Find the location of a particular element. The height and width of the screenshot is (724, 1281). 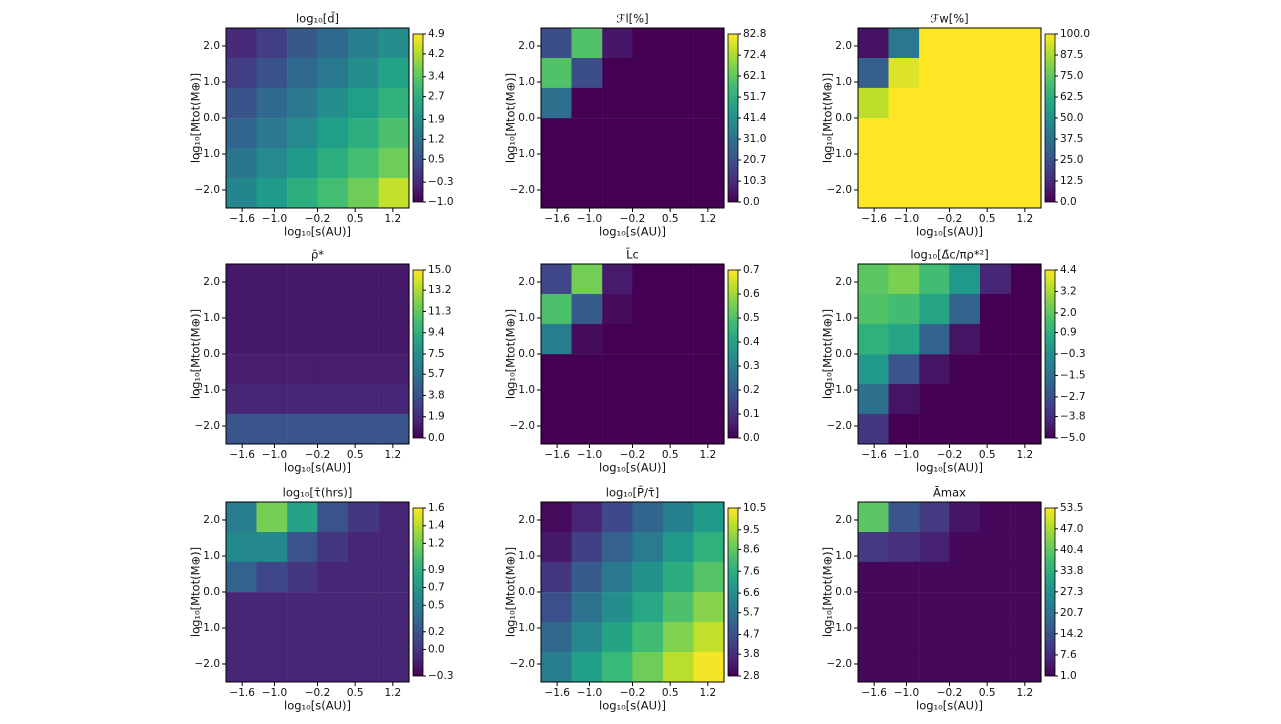

colorbar-tick-label: 5.7 is located at coordinates (436, 374).